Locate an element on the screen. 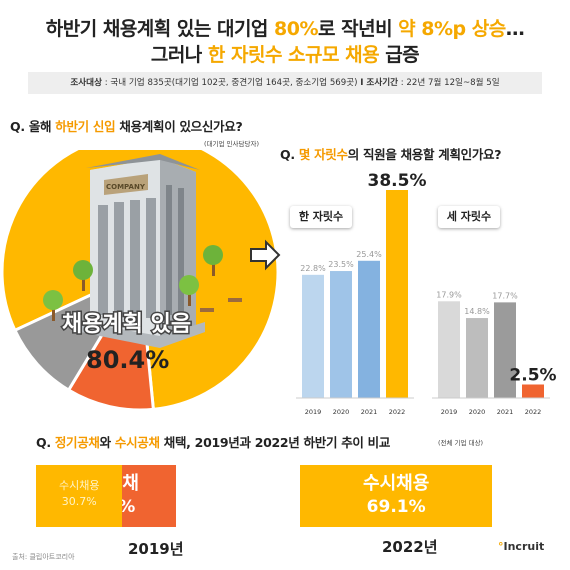  q3-highlight: 수시공채 is located at coordinates (137, 442).